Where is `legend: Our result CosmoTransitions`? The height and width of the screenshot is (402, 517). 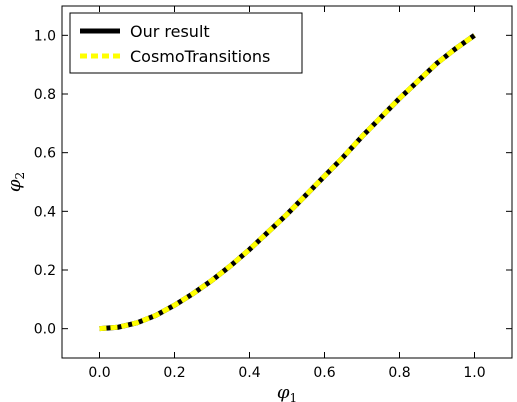
legend: Our result CosmoTransitions is located at coordinates (186, 43).